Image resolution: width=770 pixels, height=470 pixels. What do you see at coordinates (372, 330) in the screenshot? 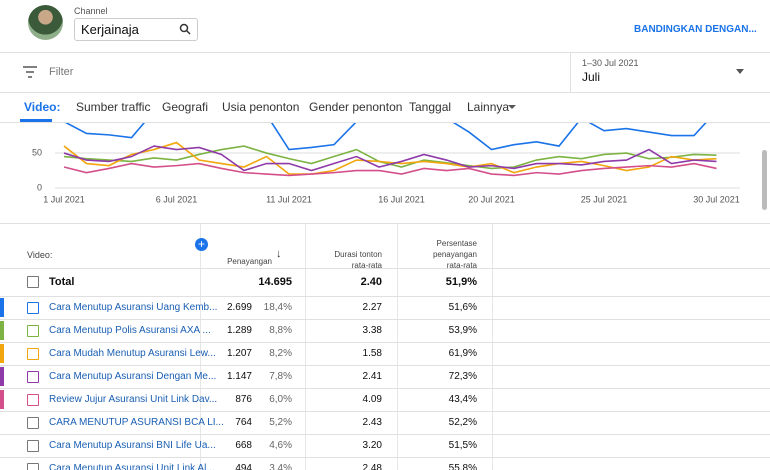
I see `avg-duration: 3.38` at bounding box center [372, 330].